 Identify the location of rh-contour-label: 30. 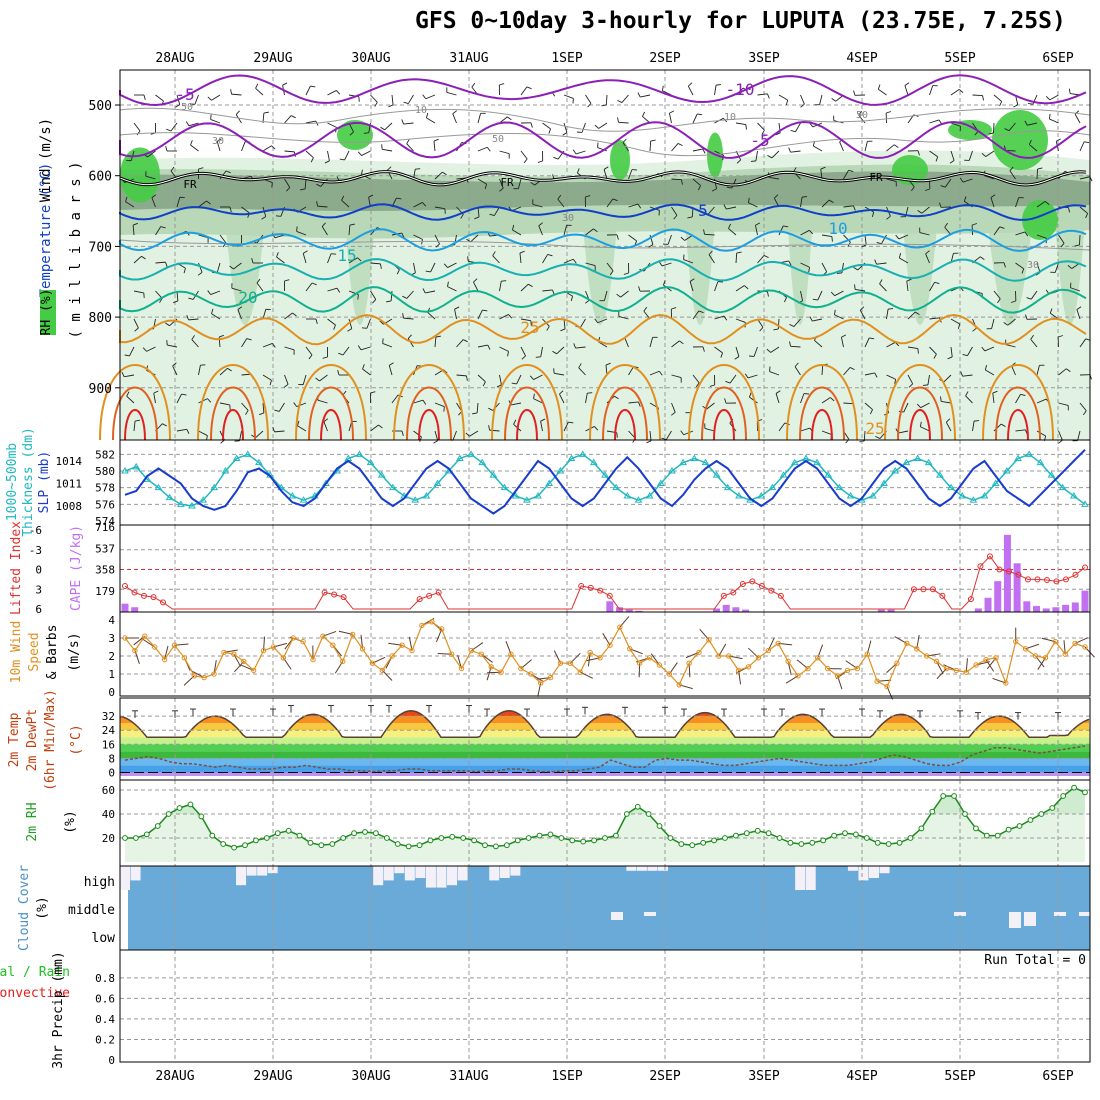
(1033, 265).